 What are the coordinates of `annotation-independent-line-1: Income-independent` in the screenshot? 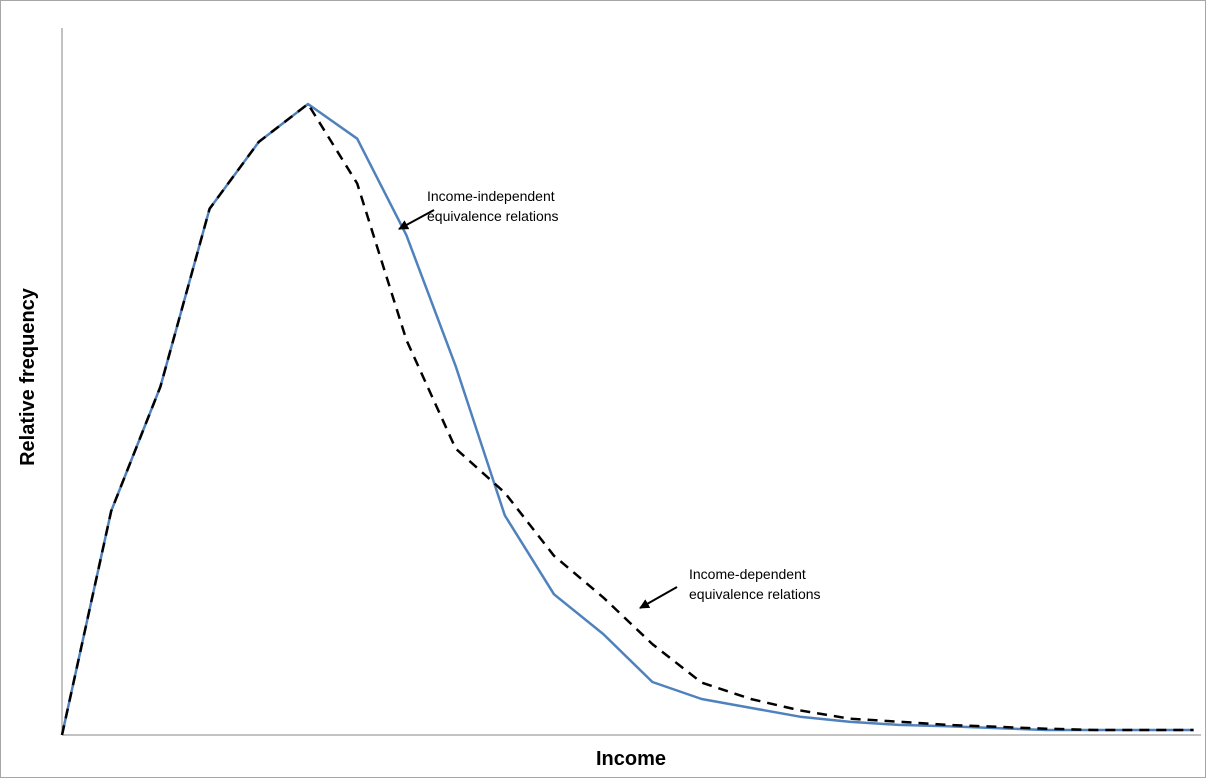 It's located at (491, 196).